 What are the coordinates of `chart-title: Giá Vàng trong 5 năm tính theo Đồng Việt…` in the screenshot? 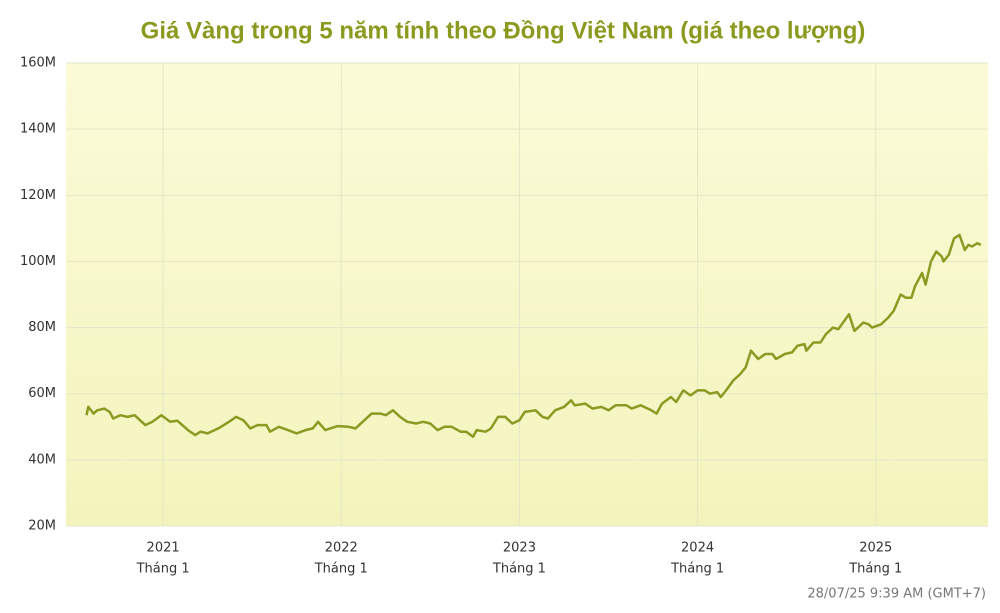 It's located at (503, 30).